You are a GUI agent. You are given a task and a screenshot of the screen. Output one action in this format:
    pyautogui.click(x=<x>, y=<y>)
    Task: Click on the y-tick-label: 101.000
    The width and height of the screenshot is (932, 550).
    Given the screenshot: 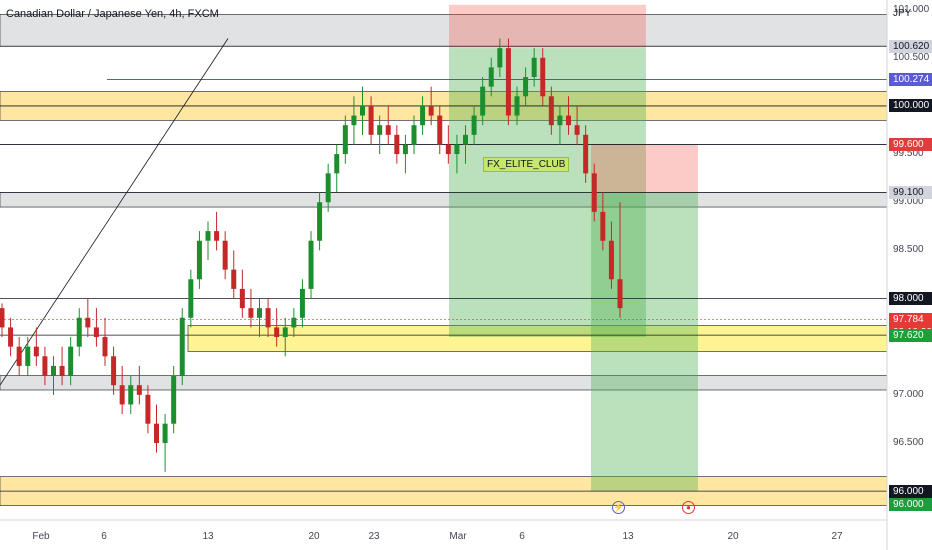 What is the action you would take?
    pyautogui.click(x=911, y=9)
    